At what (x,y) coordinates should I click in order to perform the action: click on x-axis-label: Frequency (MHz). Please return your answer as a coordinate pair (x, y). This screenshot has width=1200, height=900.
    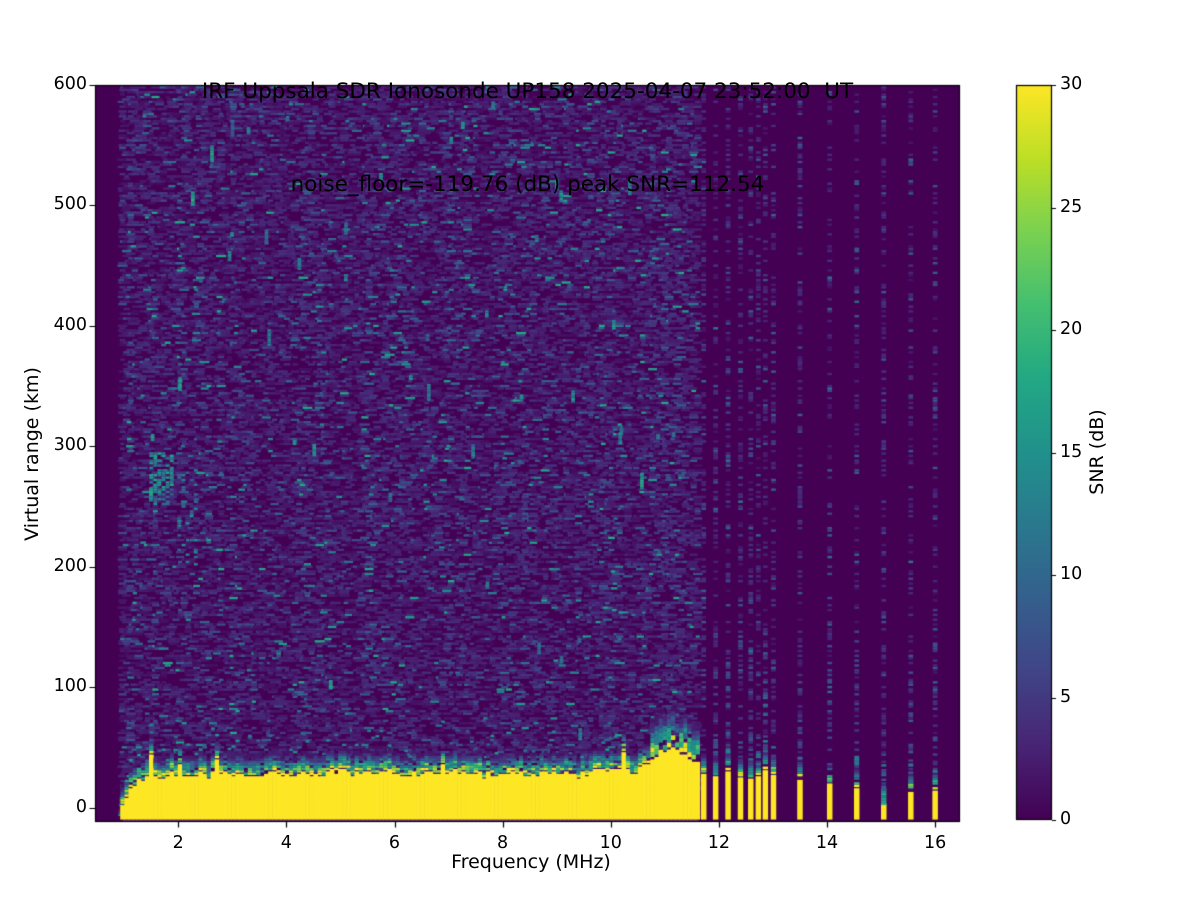
    Looking at the image, I should click on (531, 862).